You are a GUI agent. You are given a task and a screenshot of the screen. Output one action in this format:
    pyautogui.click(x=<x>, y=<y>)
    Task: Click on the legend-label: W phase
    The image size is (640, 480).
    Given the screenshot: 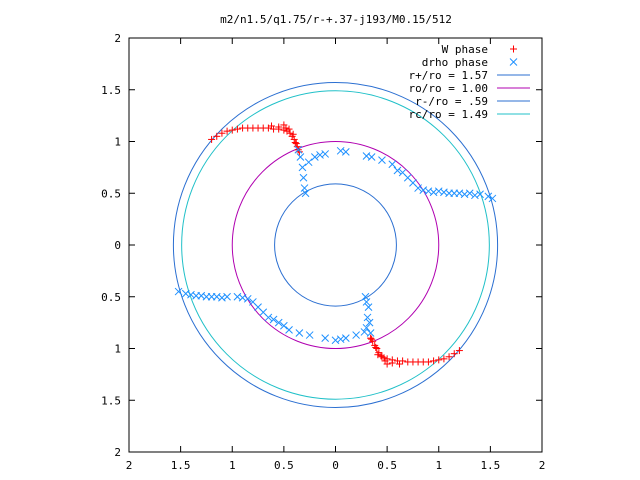 What is the action you would take?
    pyautogui.click(x=465, y=49)
    